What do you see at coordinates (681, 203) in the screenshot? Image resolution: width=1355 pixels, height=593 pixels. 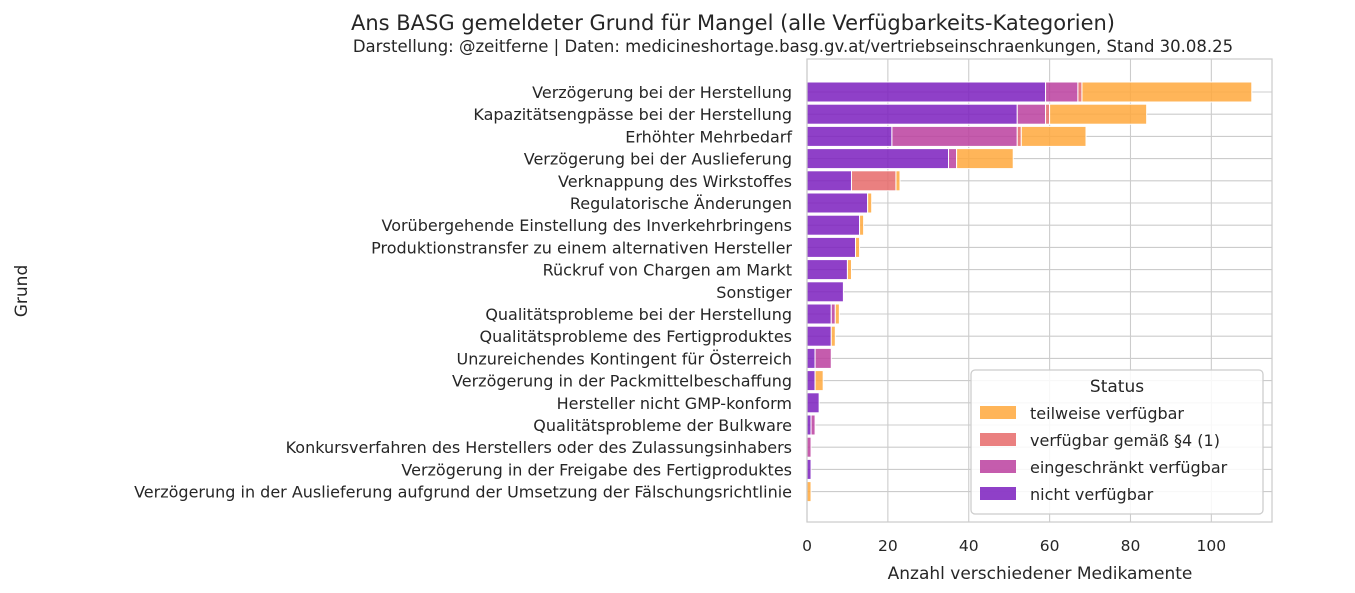 I see `y-tick-label: Regulatorische Änderungen` at bounding box center [681, 203].